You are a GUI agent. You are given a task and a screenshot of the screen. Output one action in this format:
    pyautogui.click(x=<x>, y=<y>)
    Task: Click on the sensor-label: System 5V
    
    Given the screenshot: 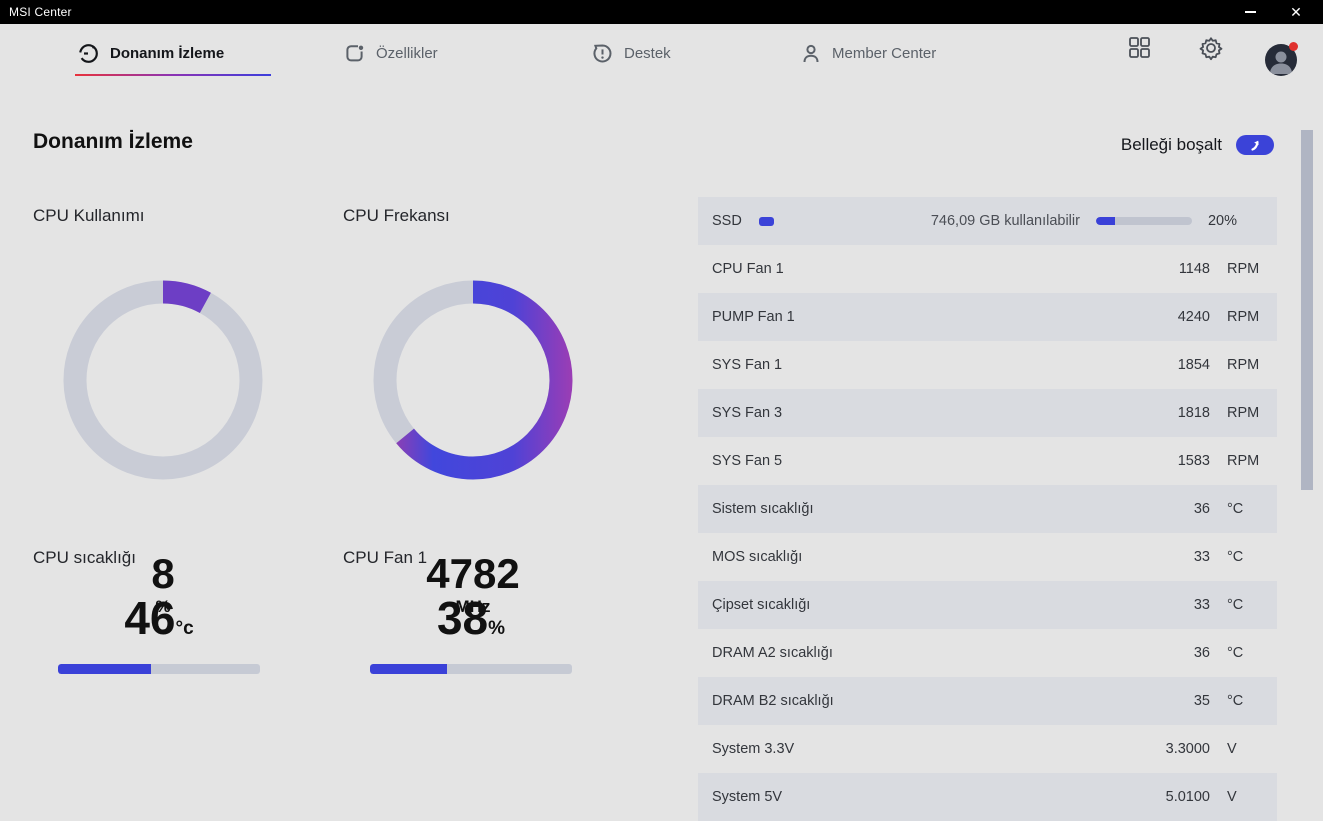 What is the action you would take?
    pyautogui.click(x=747, y=797)
    